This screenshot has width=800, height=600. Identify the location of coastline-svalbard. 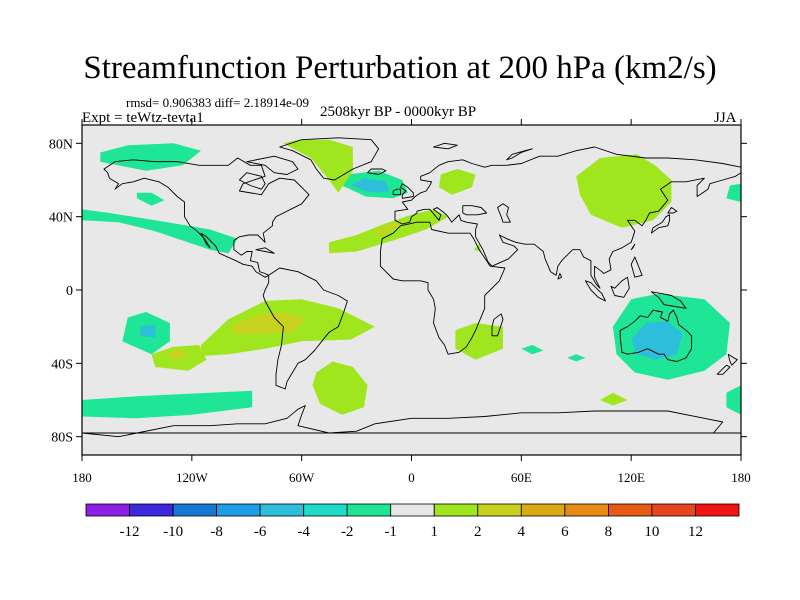
(445, 146).